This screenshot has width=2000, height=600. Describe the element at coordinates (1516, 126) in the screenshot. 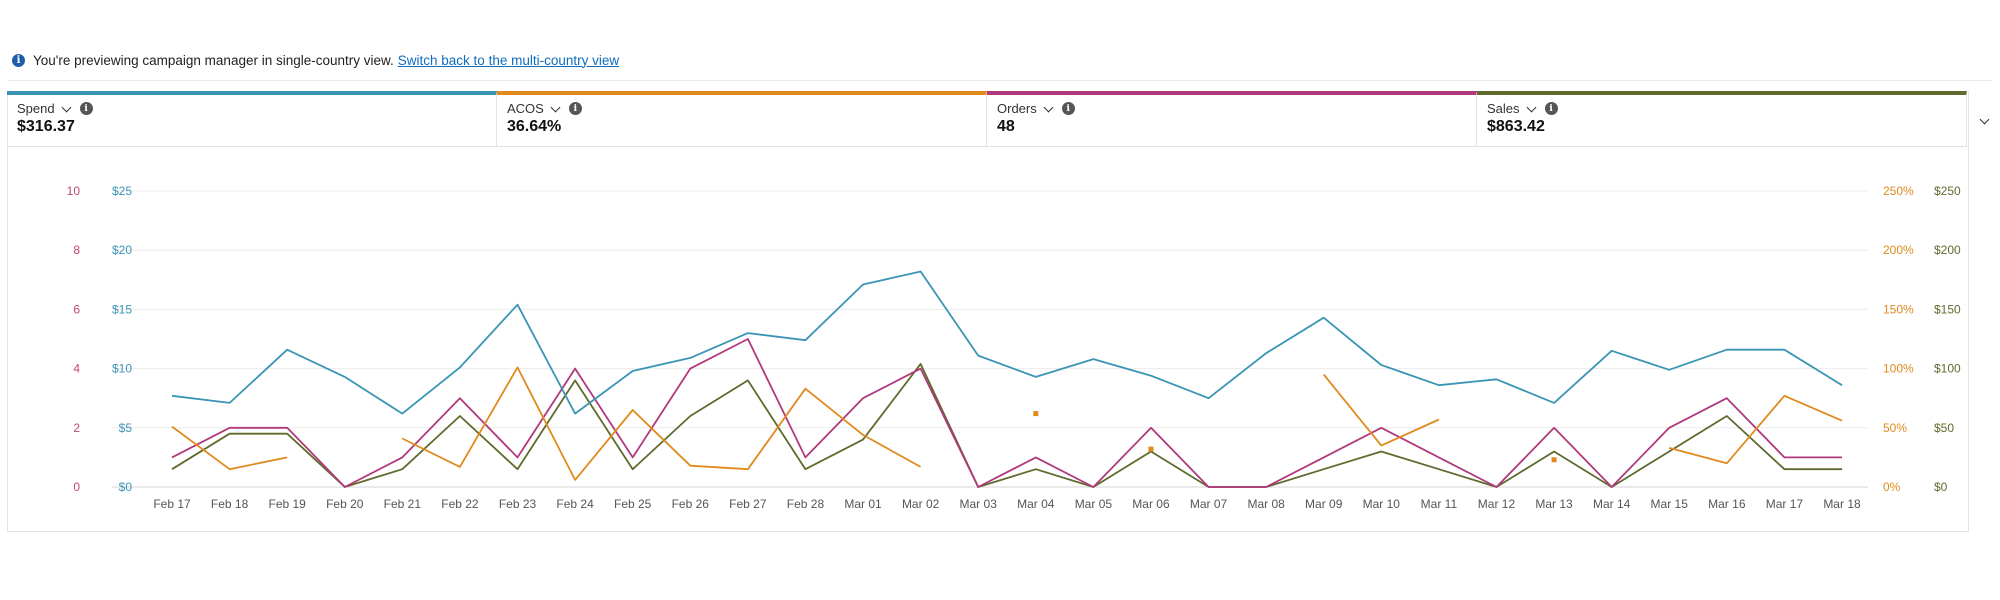

I see `metric-value: $863.42` at that location.